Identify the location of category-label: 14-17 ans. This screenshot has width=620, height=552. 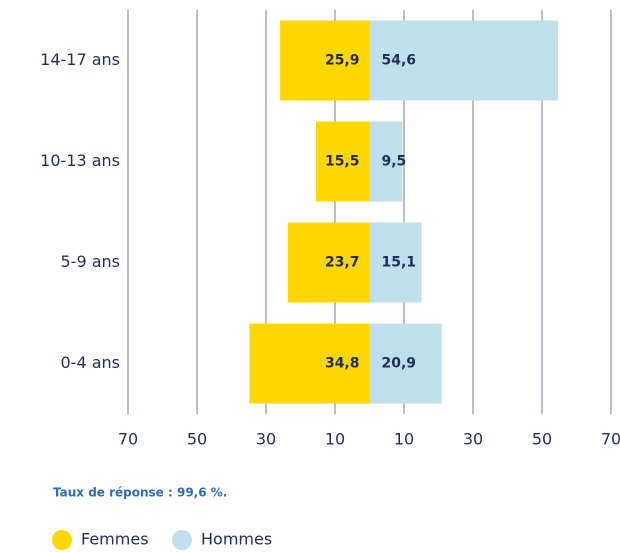
(80, 59).